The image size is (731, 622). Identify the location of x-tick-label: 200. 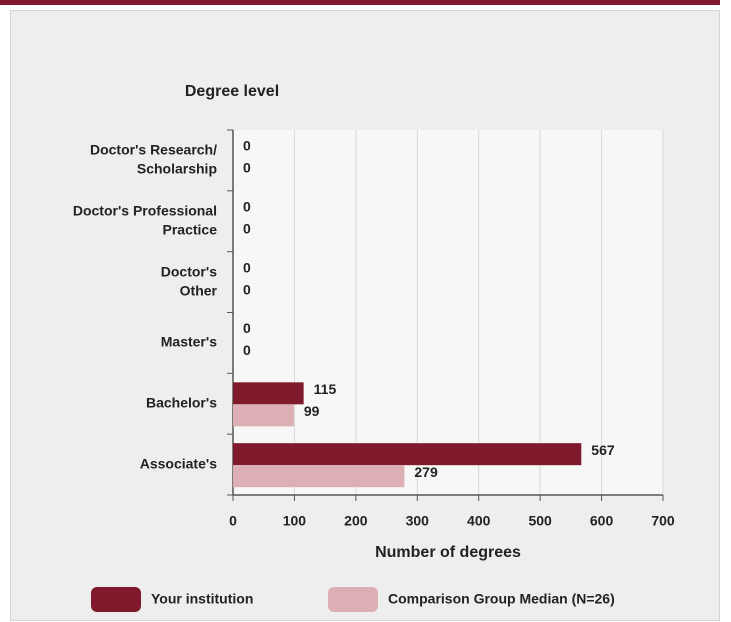
(356, 521).